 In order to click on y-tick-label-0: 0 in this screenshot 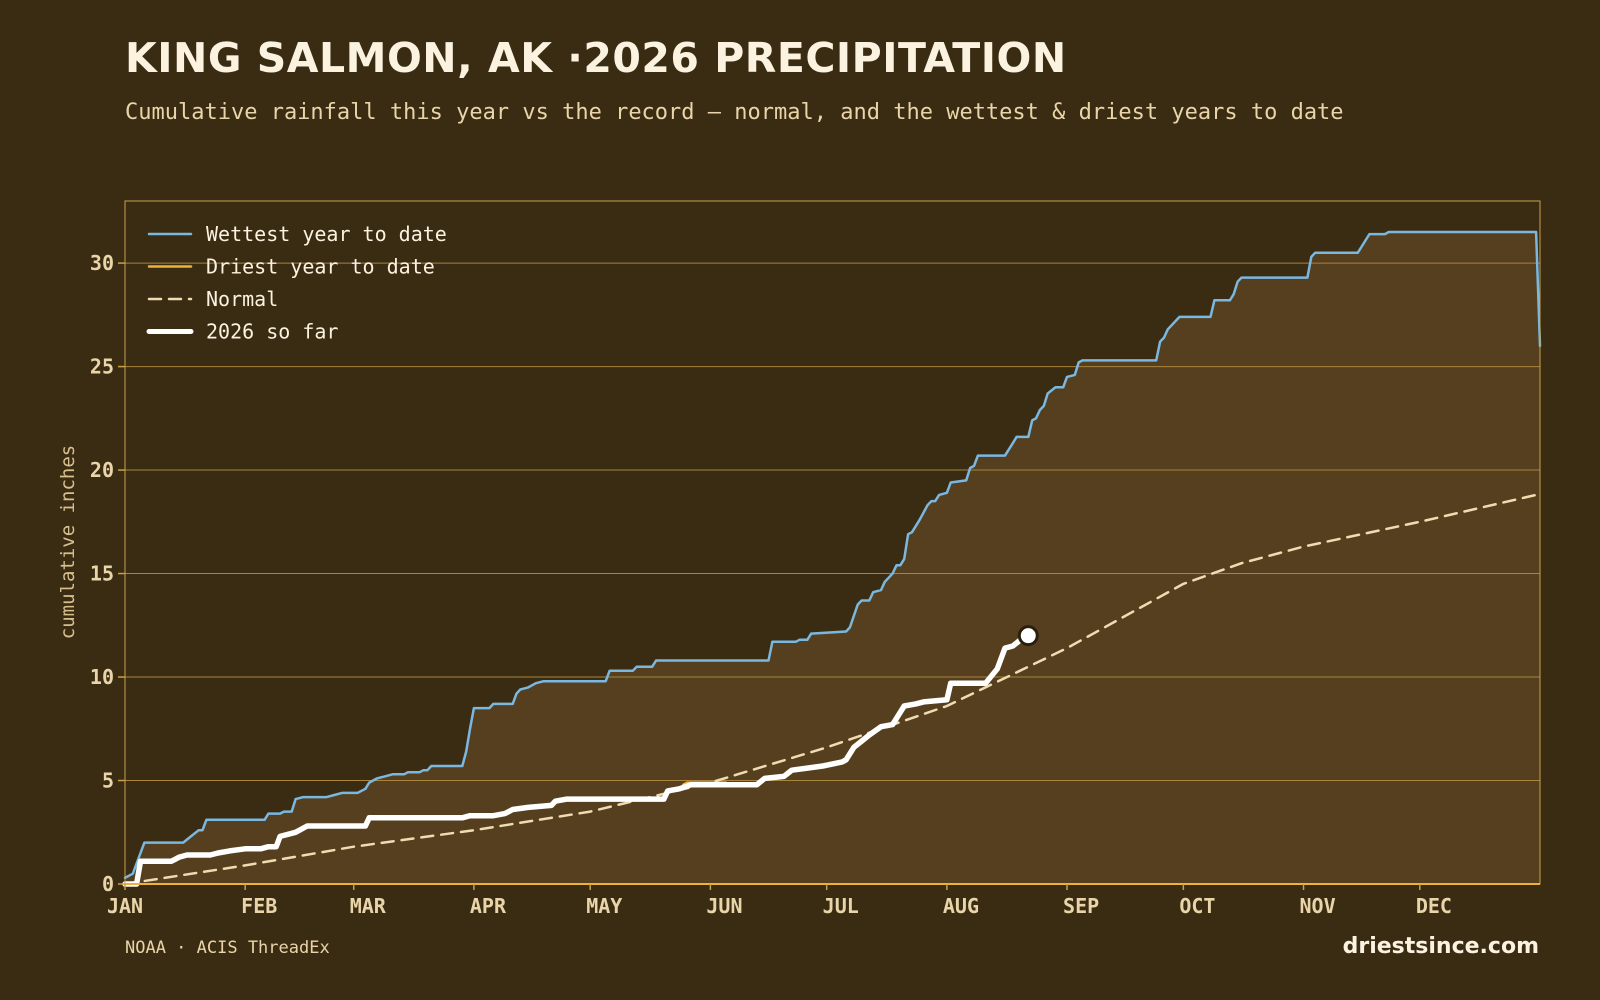, I will do `click(108, 884)`.